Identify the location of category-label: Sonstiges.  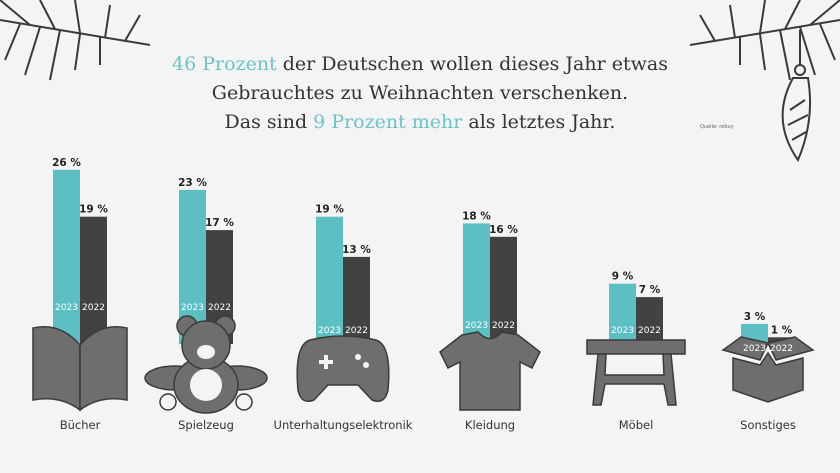
(768, 425).